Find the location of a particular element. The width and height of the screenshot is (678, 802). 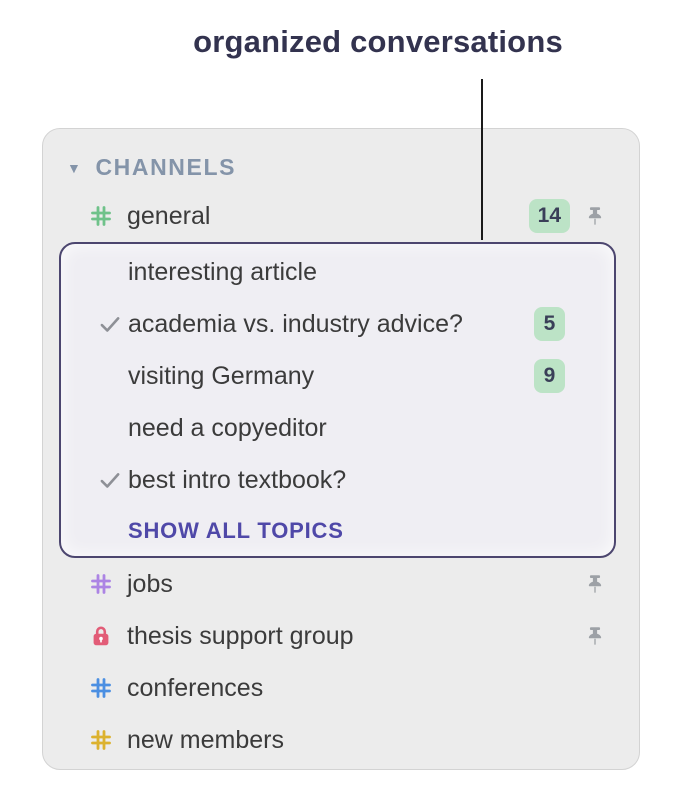

topic-row: visiting Germany 9 is located at coordinates (337, 376).